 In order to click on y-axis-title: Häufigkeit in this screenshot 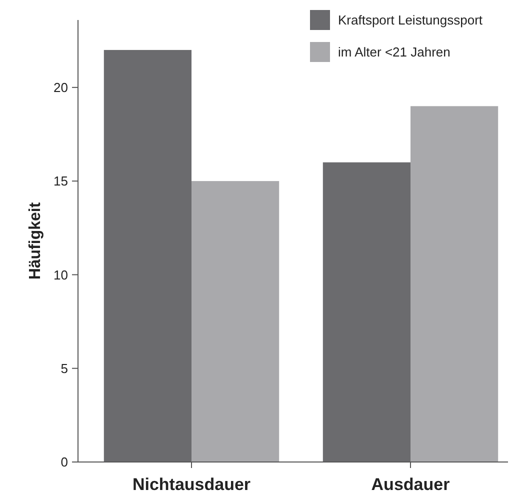, I will do `click(35, 241)`.